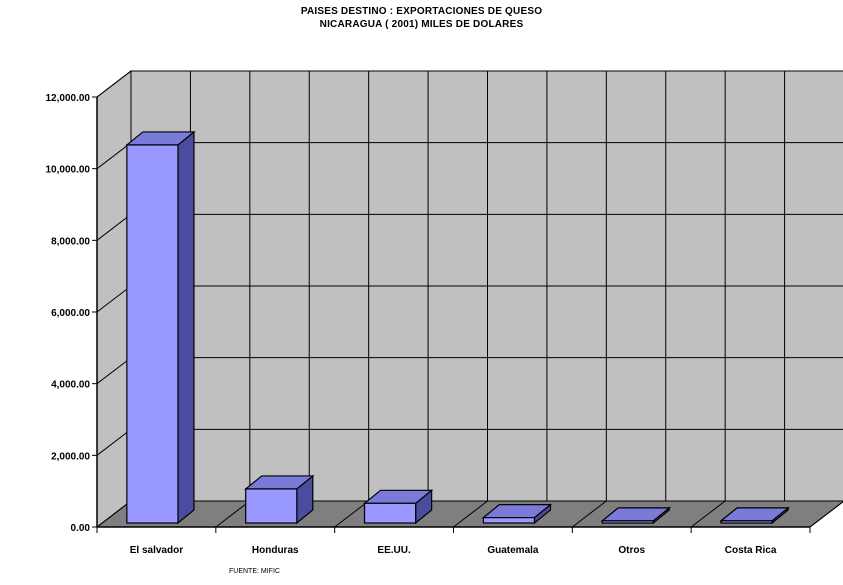 The height and width of the screenshot is (585, 843). What do you see at coordinates (70, 241) in the screenshot?
I see `y-tick-label: 8,000.00` at bounding box center [70, 241].